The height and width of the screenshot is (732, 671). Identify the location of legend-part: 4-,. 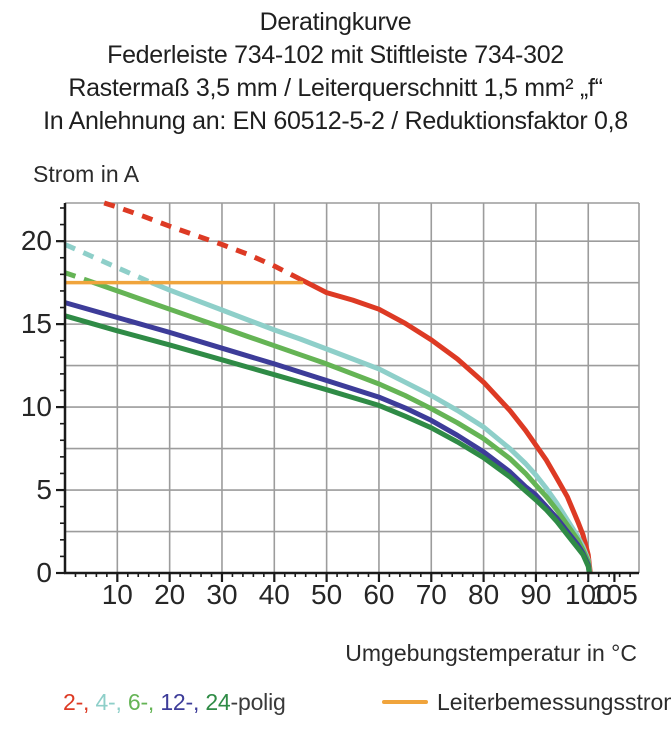
(111, 702).